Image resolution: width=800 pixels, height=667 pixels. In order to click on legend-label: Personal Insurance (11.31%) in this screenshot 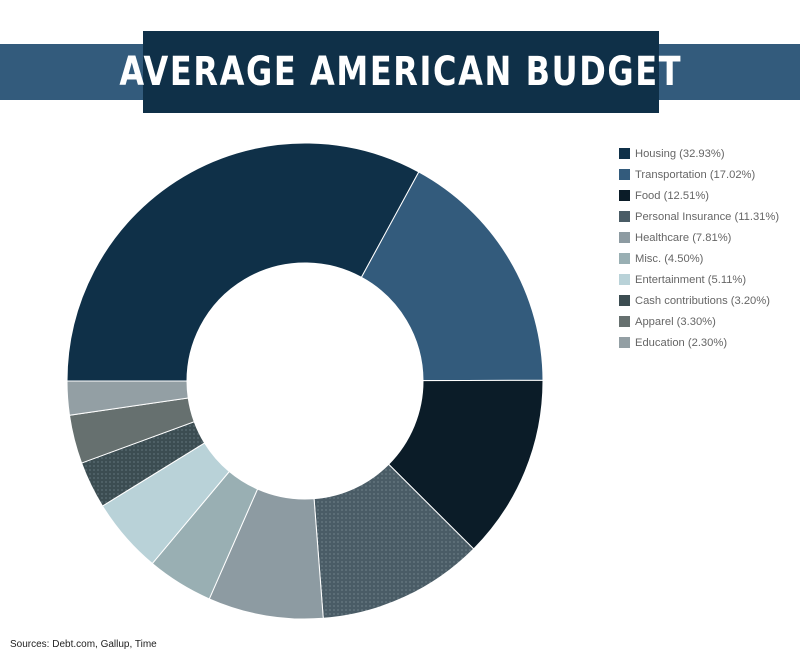, I will do `click(707, 216)`.